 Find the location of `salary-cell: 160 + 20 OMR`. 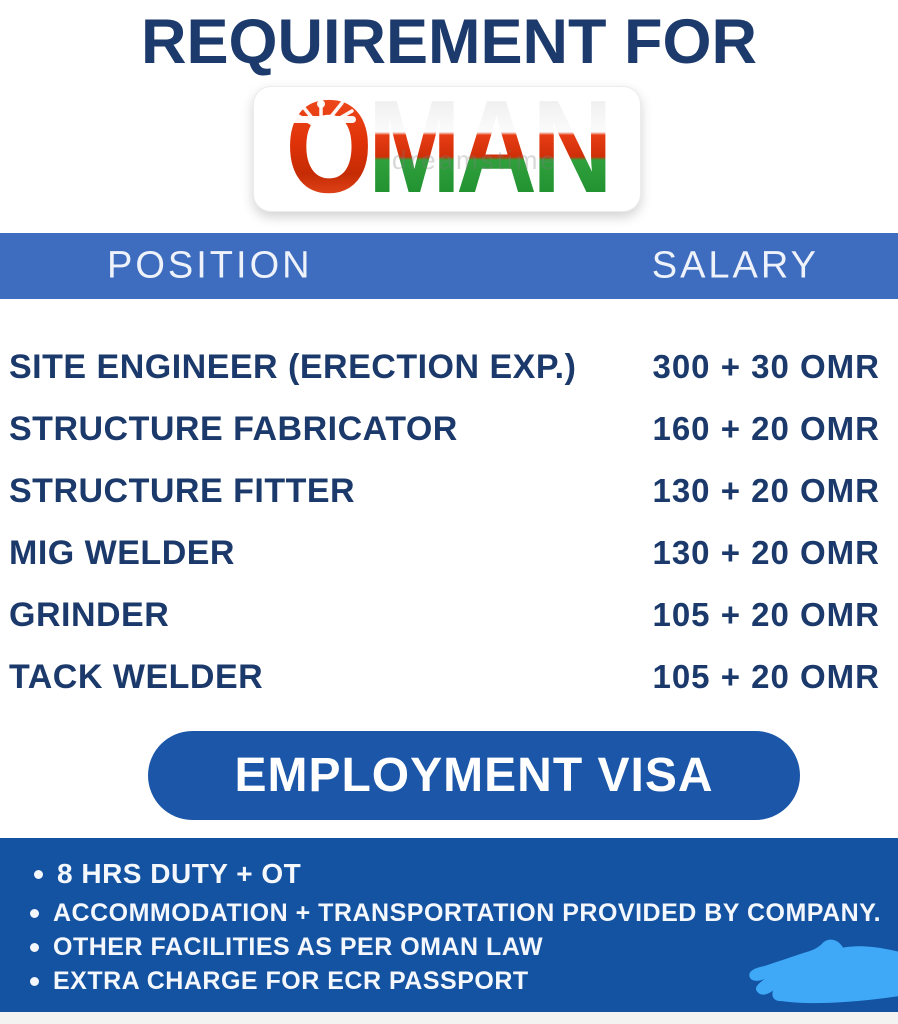

salary-cell: 160 + 20 OMR is located at coordinates (766, 428).